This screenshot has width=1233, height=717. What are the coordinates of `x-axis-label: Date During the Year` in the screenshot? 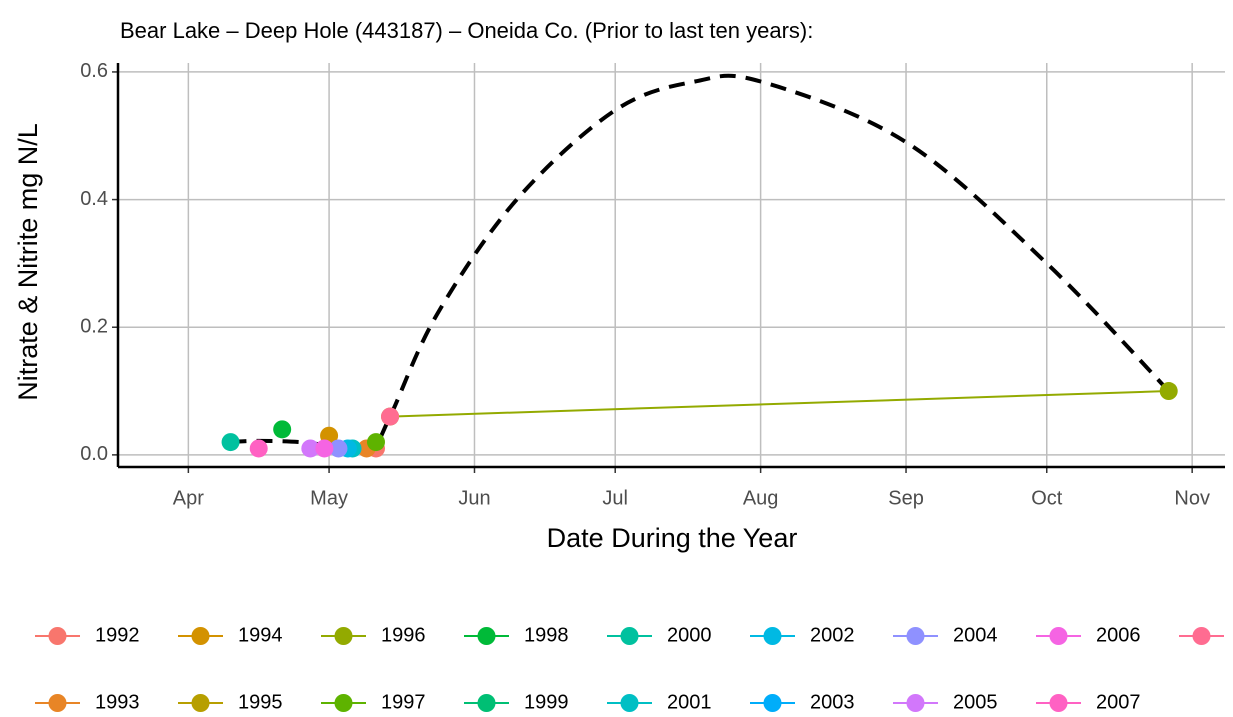 It's located at (672, 538).